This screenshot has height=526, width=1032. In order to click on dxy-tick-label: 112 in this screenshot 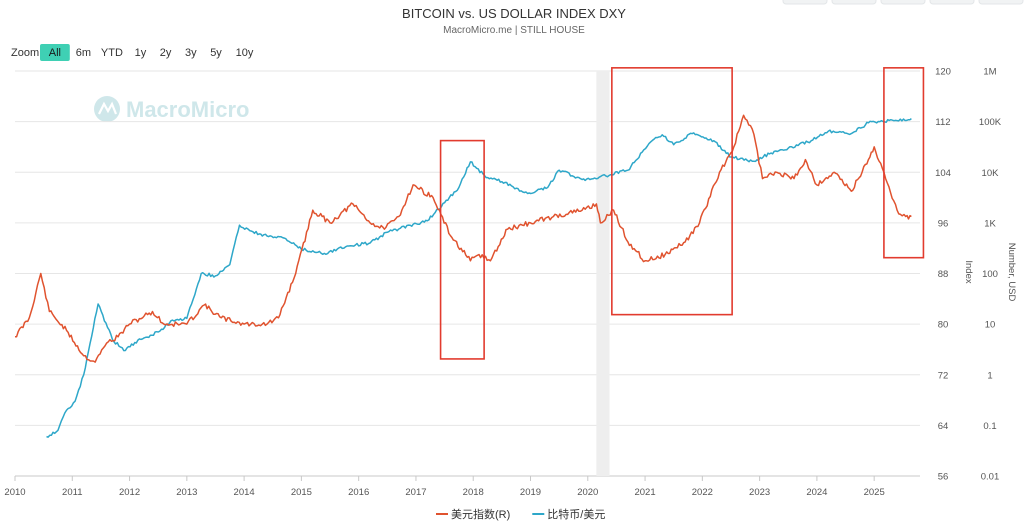, I will do `click(942, 122)`.